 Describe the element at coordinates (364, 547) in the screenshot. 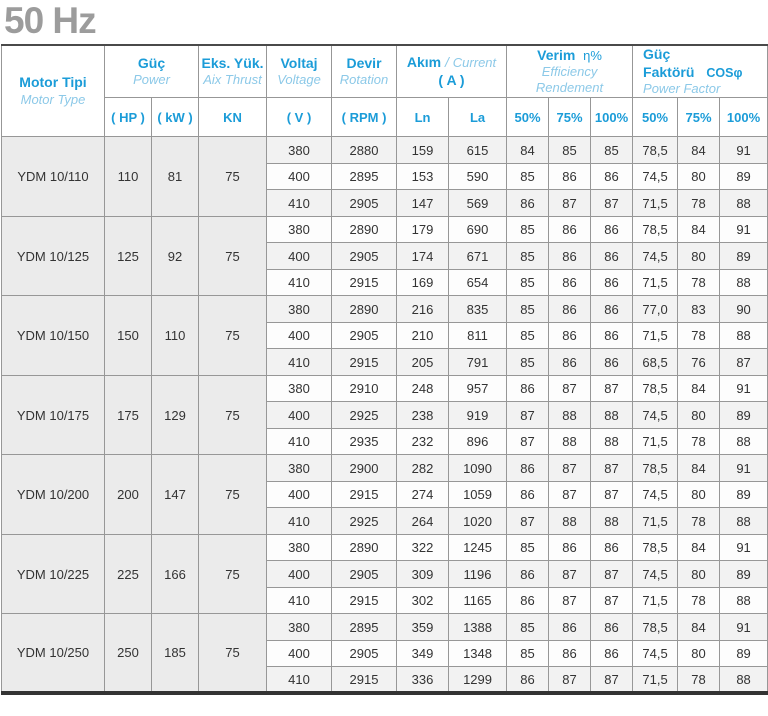

I see `rpm-cell: 2890` at that location.